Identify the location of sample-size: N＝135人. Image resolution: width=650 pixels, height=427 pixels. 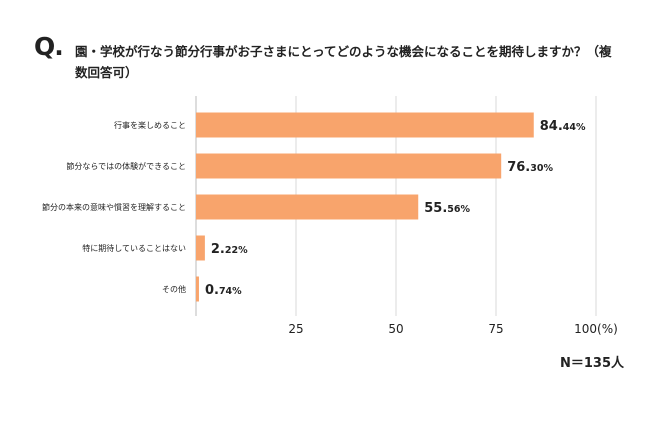
(592, 363).